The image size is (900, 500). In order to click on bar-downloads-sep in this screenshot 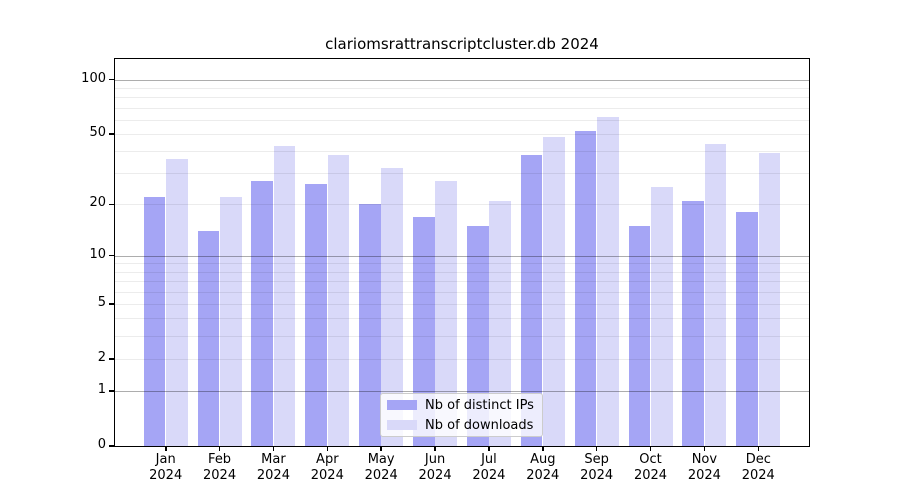, I will do `click(607, 281)`.